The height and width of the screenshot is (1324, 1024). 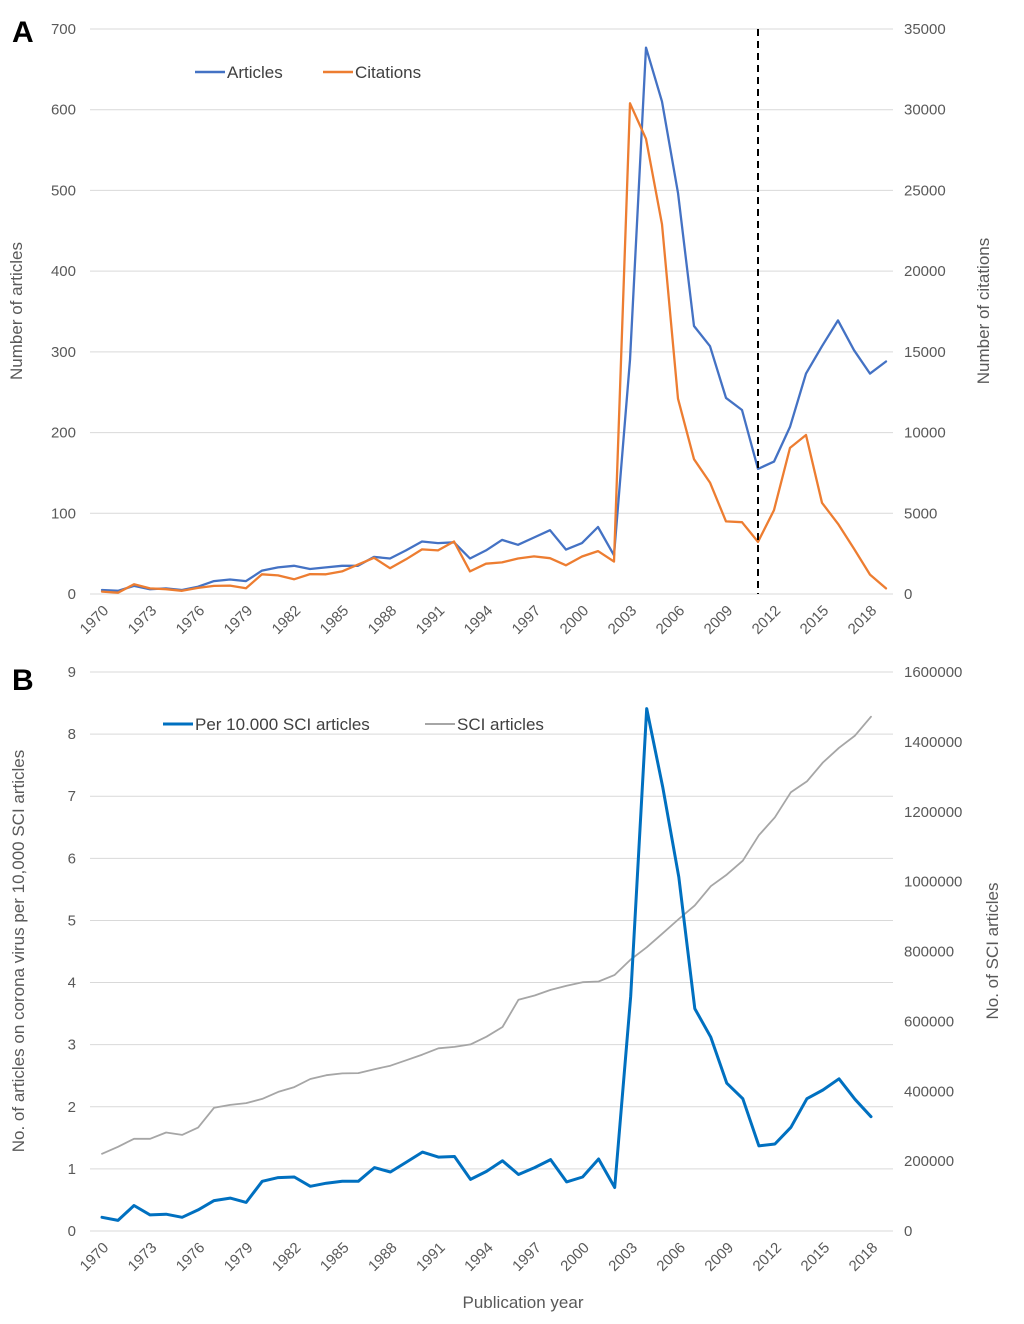 What do you see at coordinates (925, 352) in the screenshot?
I see `right-tick-label: 15000` at bounding box center [925, 352].